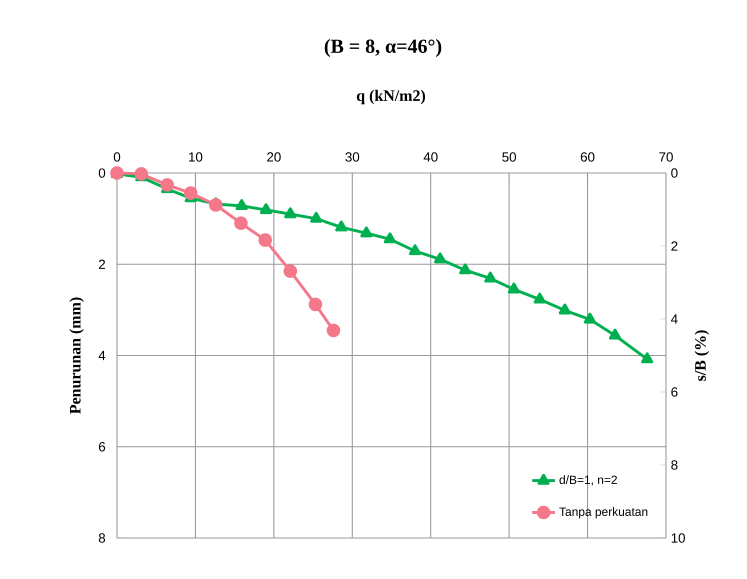  What do you see at coordinates (674, 392) in the screenshot?
I see `y2-tick-label: 6` at bounding box center [674, 392].